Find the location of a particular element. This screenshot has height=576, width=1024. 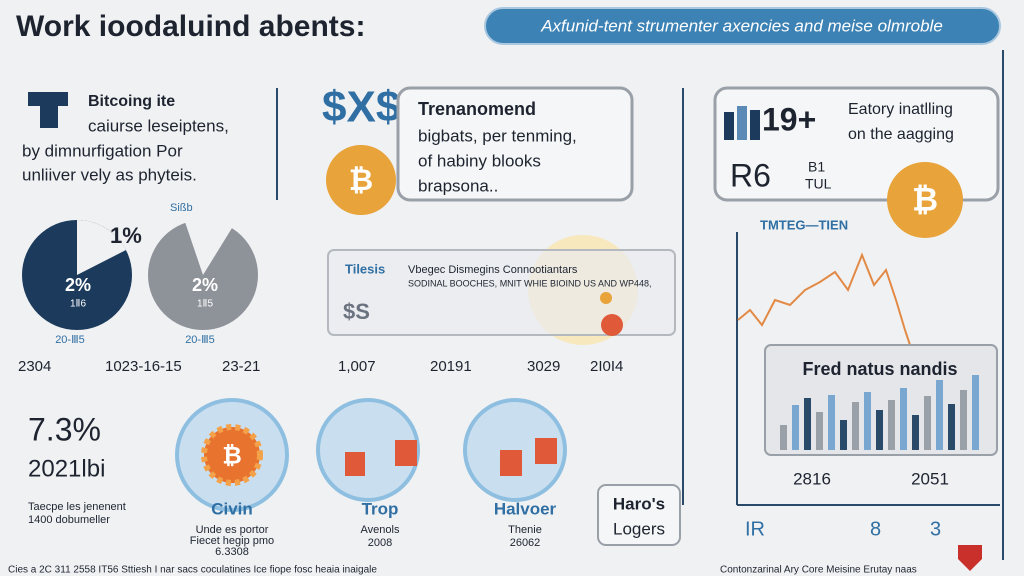

feature-line: Fiecet hegip pmo is located at coordinates (232, 541).